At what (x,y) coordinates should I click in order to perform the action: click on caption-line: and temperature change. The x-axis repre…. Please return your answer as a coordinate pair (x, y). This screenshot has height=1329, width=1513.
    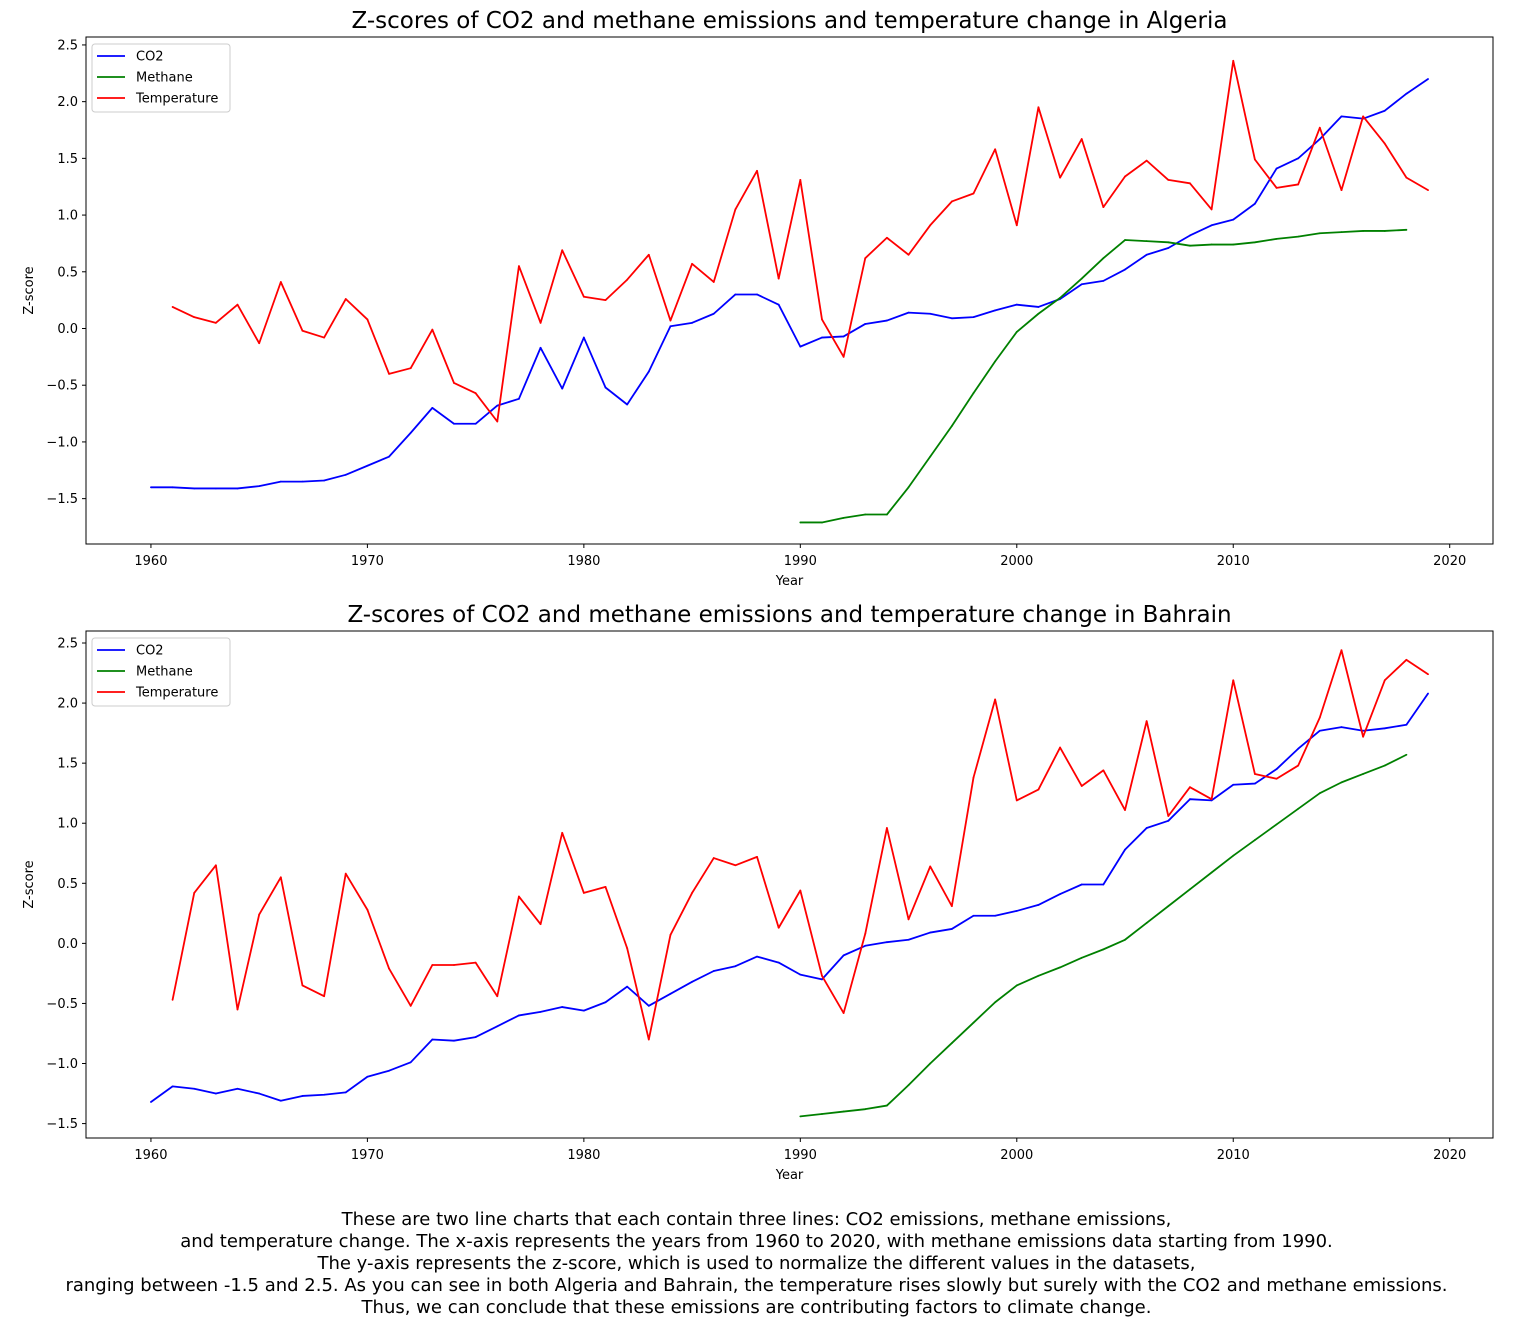
    Looking at the image, I should click on (756, 1241).